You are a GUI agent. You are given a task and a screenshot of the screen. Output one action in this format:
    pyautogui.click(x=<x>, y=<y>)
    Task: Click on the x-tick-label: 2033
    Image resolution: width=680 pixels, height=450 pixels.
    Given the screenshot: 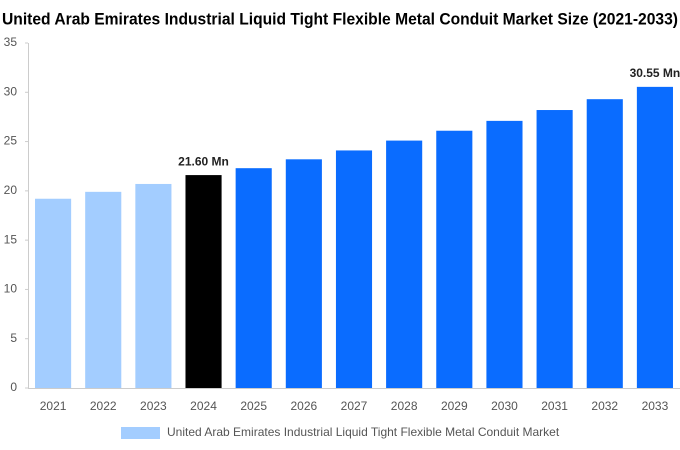 What is the action you would take?
    pyautogui.click(x=655, y=406)
    